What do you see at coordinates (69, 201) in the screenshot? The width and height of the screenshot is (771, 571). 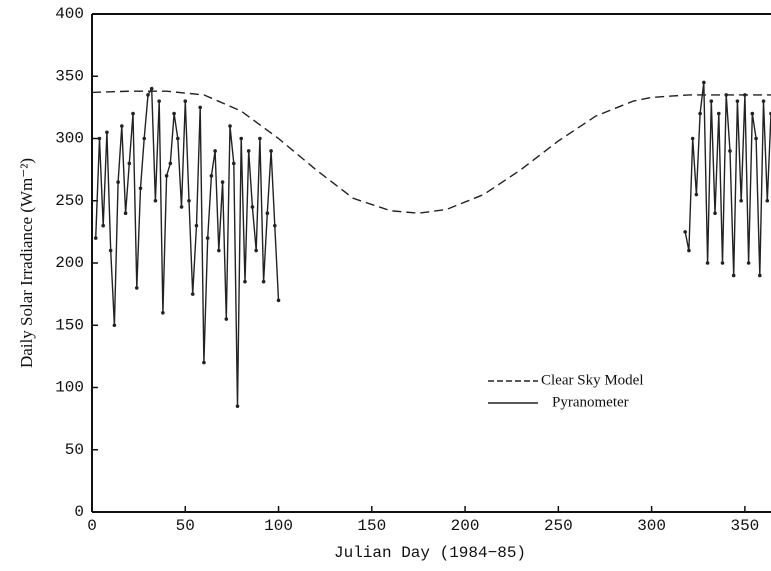 I see `y-tick-label: 250` at bounding box center [69, 201].